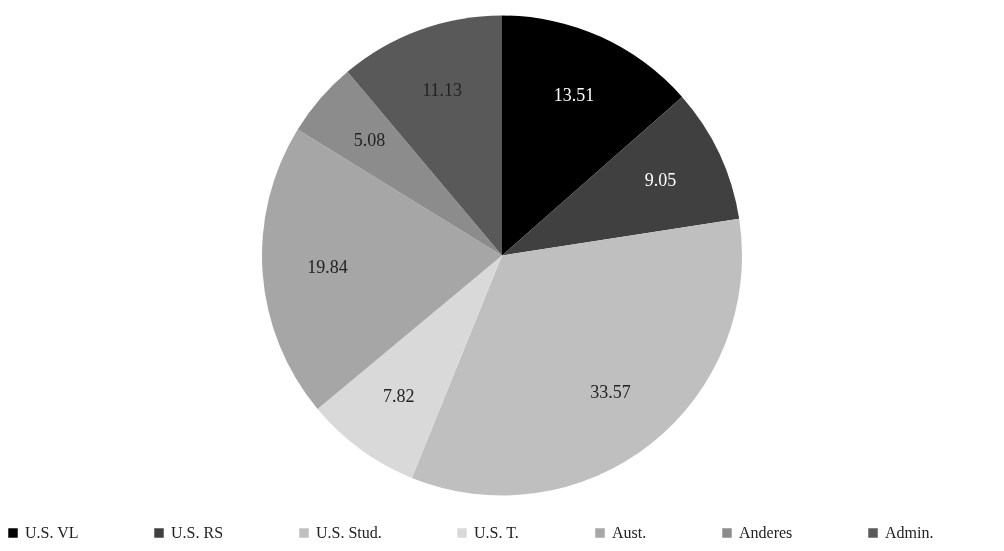 The width and height of the screenshot is (1004, 551). What do you see at coordinates (909, 532) in the screenshot?
I see `legend-label: Admin.` at bounding box center [909, 532].